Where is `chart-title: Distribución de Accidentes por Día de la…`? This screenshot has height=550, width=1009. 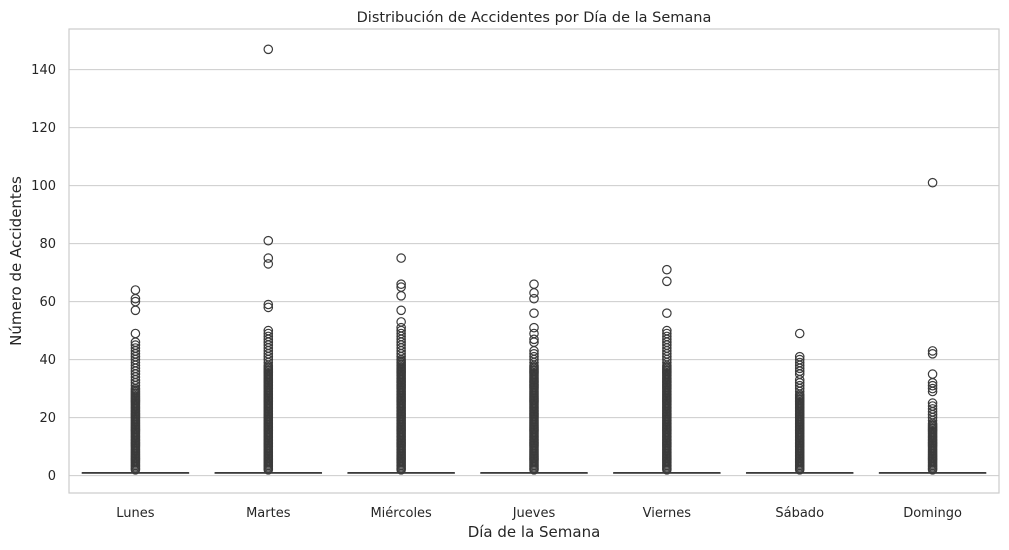
chart-title: Distribución de Accidentes por Día de la… is located at coordinates (534, 18).